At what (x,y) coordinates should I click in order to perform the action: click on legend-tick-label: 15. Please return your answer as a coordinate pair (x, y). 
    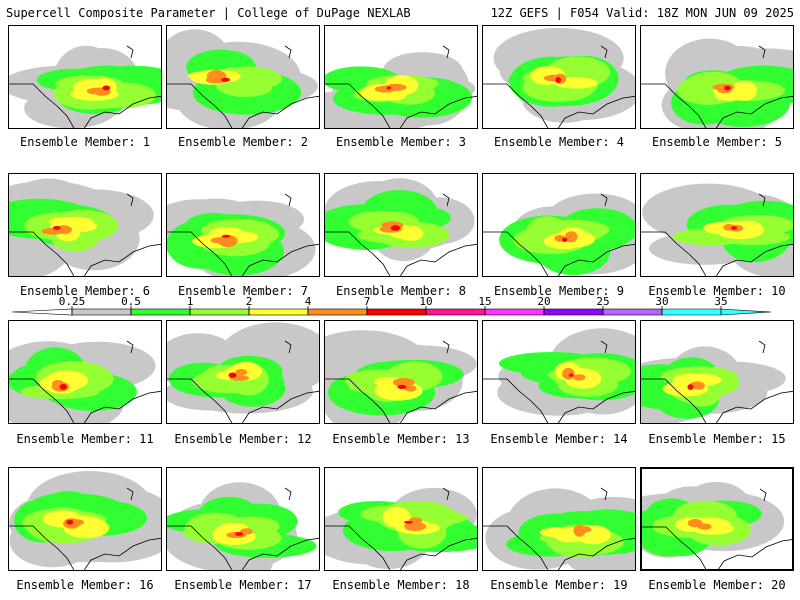
    Looking at the image, I should click on (484, 302).